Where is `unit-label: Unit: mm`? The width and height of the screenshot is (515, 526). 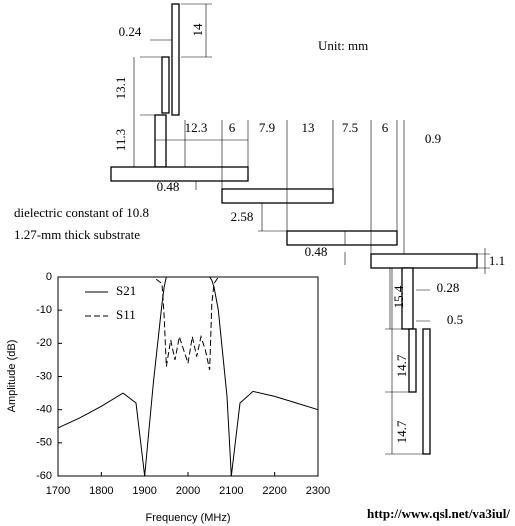 unit-label: Unit: mm is located at coordinates (343, 45).